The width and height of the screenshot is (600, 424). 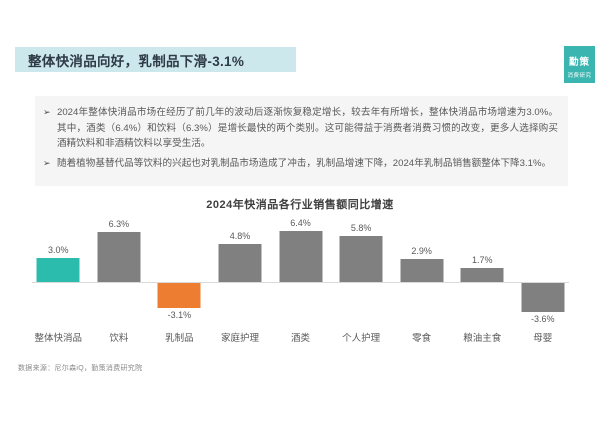 What do you see at coordinates (240, 235) in the screenshot?
I see `bar-value-label: 4.8%` at bounding box center [240, 235].